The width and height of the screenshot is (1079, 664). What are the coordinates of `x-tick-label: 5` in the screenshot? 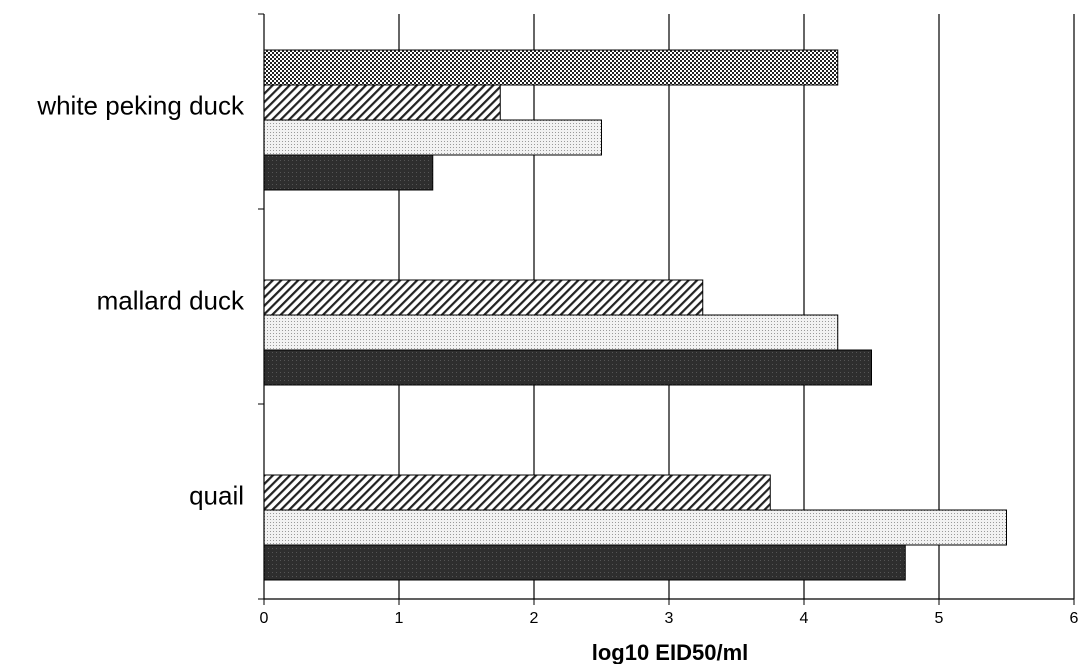 It's located at (939, 618).